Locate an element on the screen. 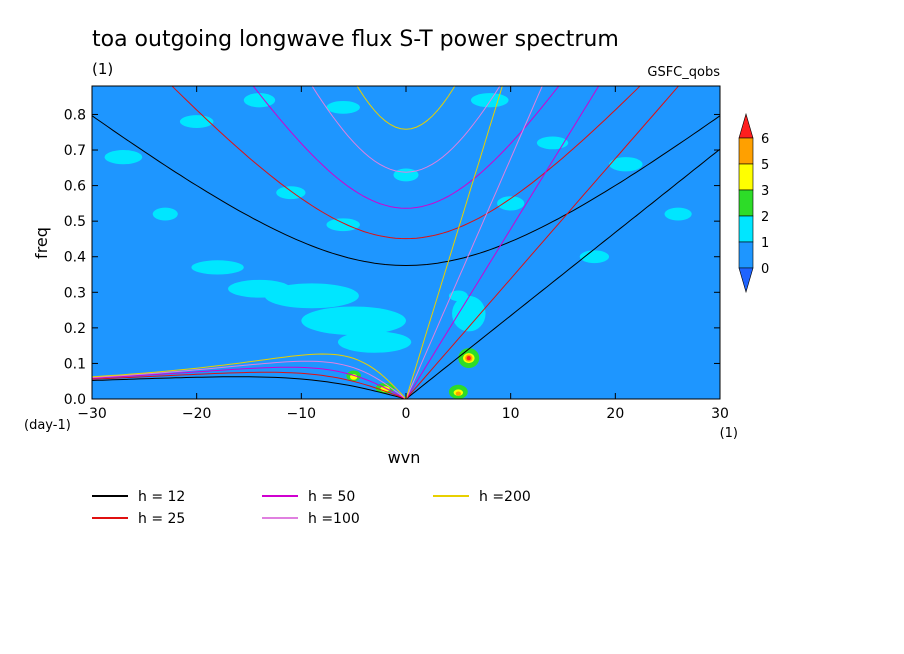 The height and width of the screenshot is (654, 904). colorbar: 0 1 2 3 5 6 is located at coordinates (753, 203).